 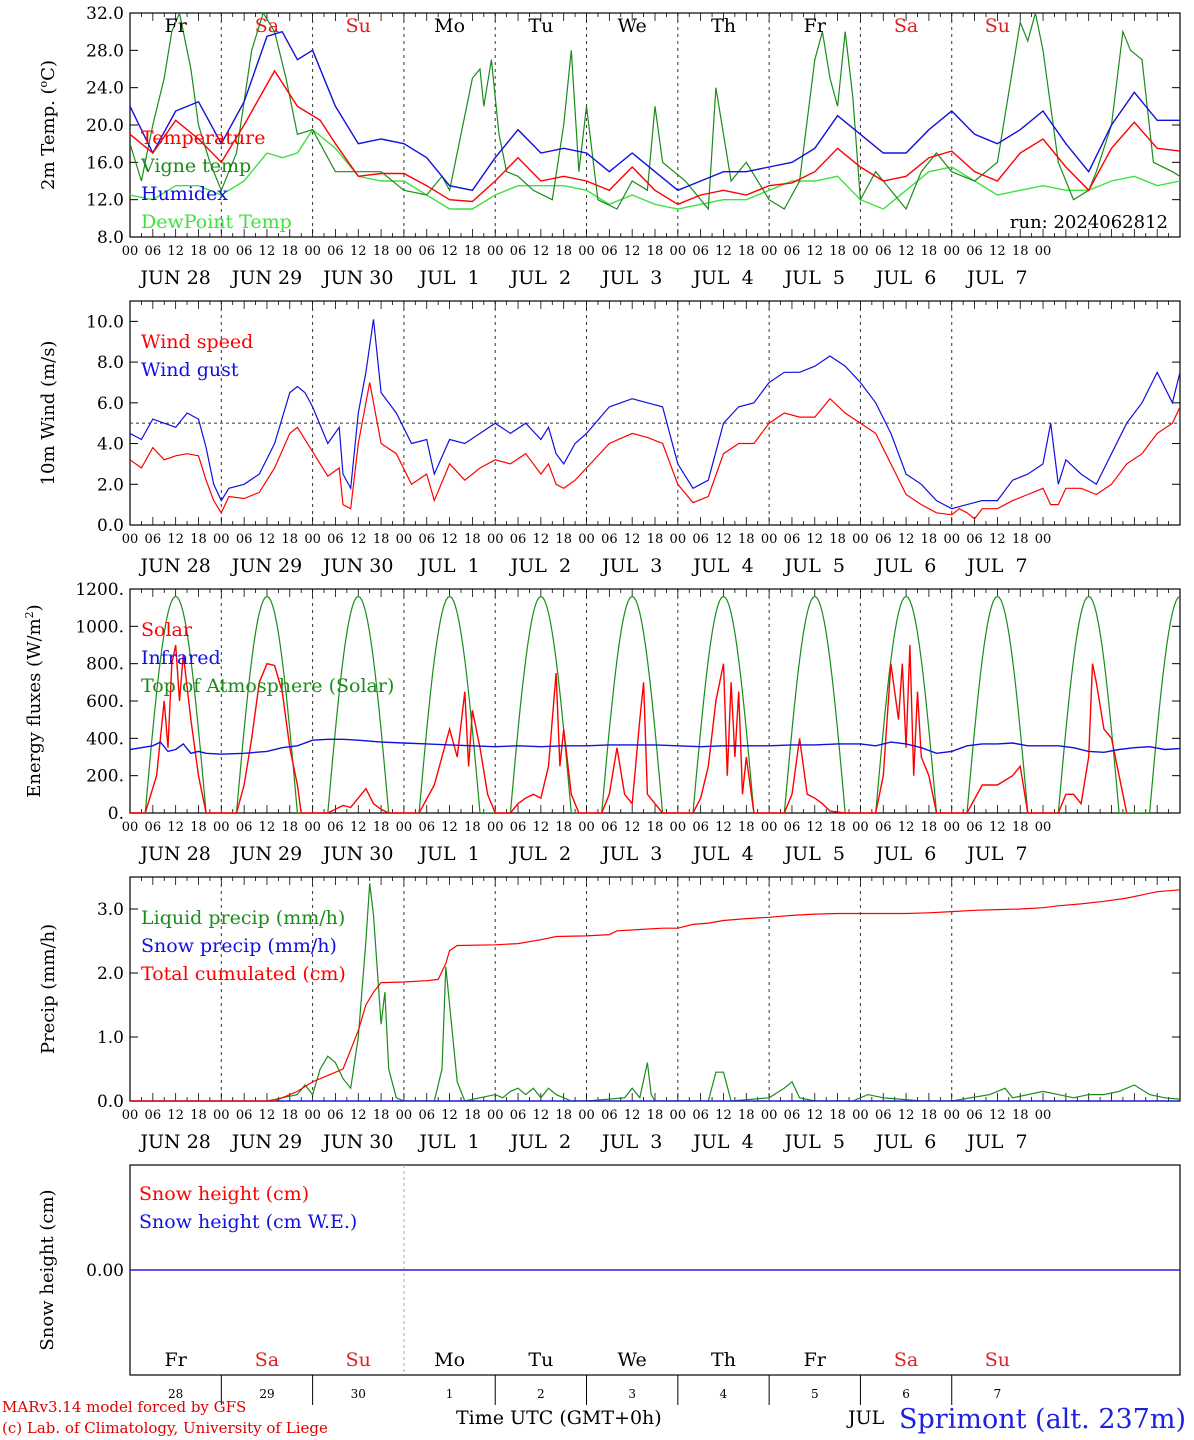 I want to click on jul-stub-label: JUL, so click(x=866, y=1418).